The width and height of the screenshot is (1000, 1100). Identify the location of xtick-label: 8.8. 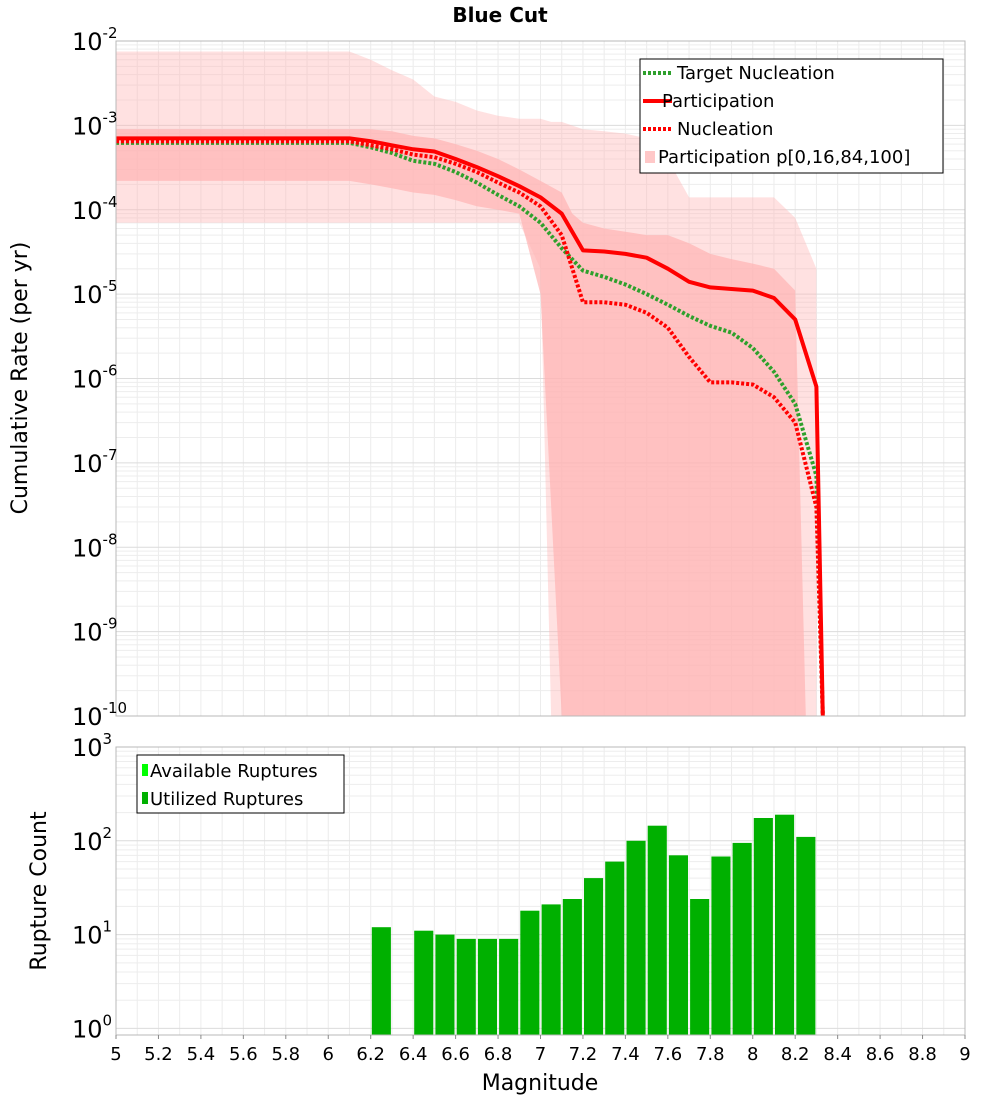
(922, 1054).